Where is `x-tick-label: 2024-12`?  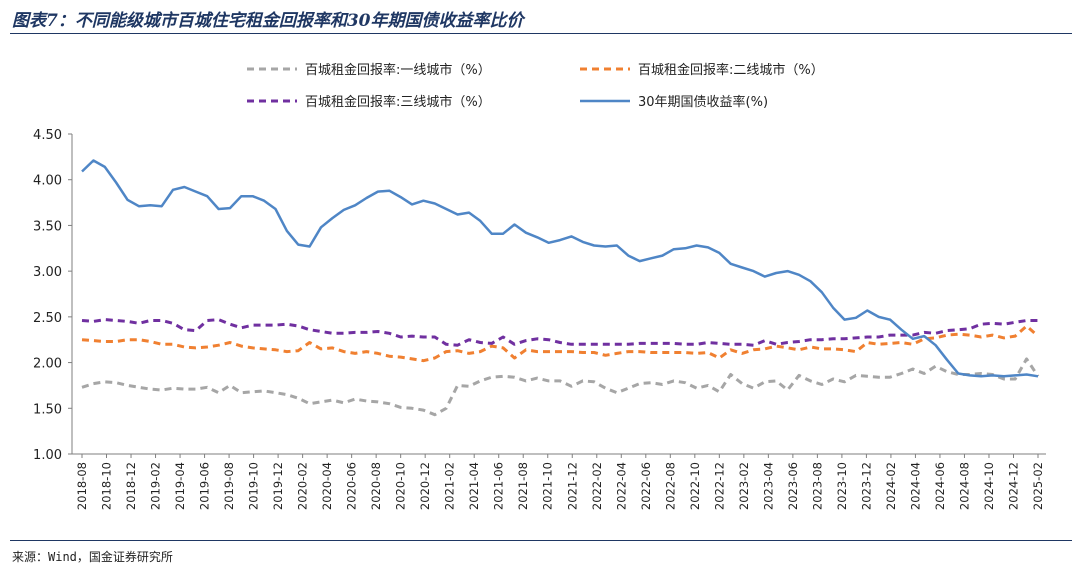
x-tick-label: 2024-12 is located at coordinates (1013, 486).